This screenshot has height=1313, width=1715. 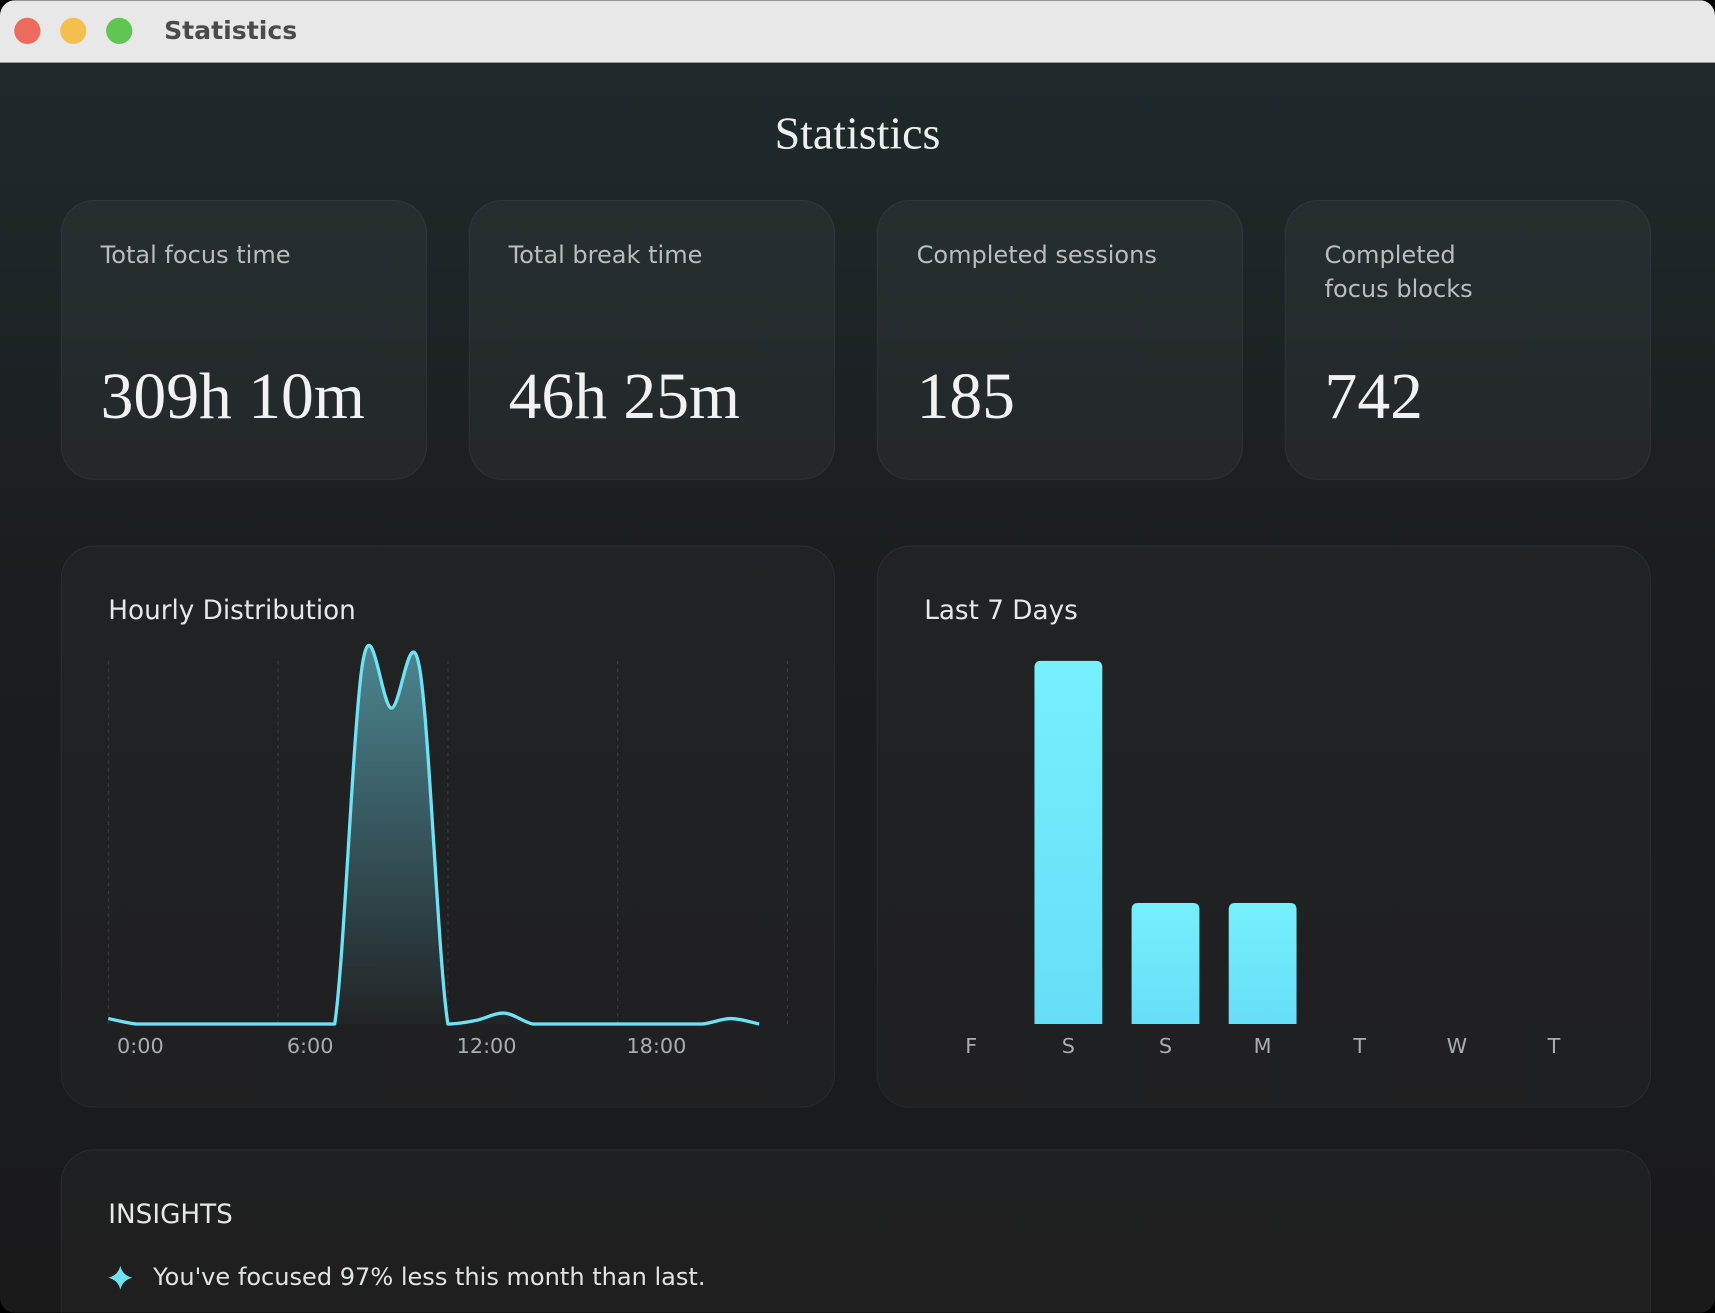 I want to click on stat-label: Total break time, so click(x=605, y=255).